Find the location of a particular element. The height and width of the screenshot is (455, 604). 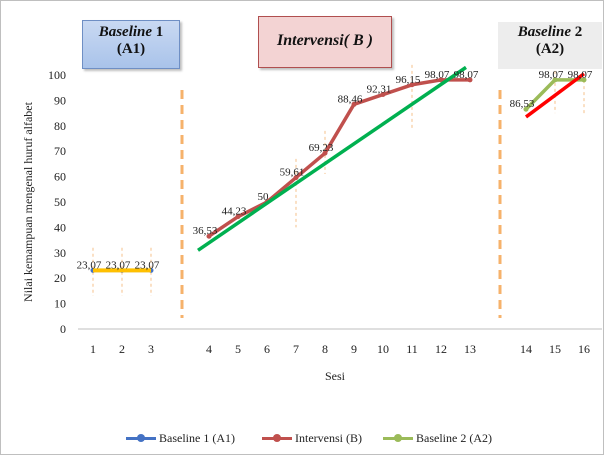

legend-label-baseline-1: Baseline 1 (A1) is located at coordinates (197, 438).